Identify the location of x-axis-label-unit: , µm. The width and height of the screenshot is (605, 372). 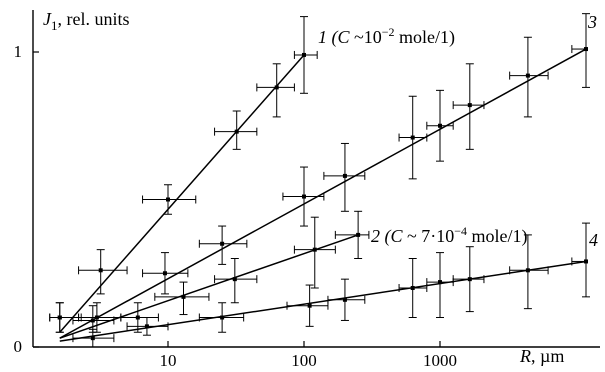
(547, 356).